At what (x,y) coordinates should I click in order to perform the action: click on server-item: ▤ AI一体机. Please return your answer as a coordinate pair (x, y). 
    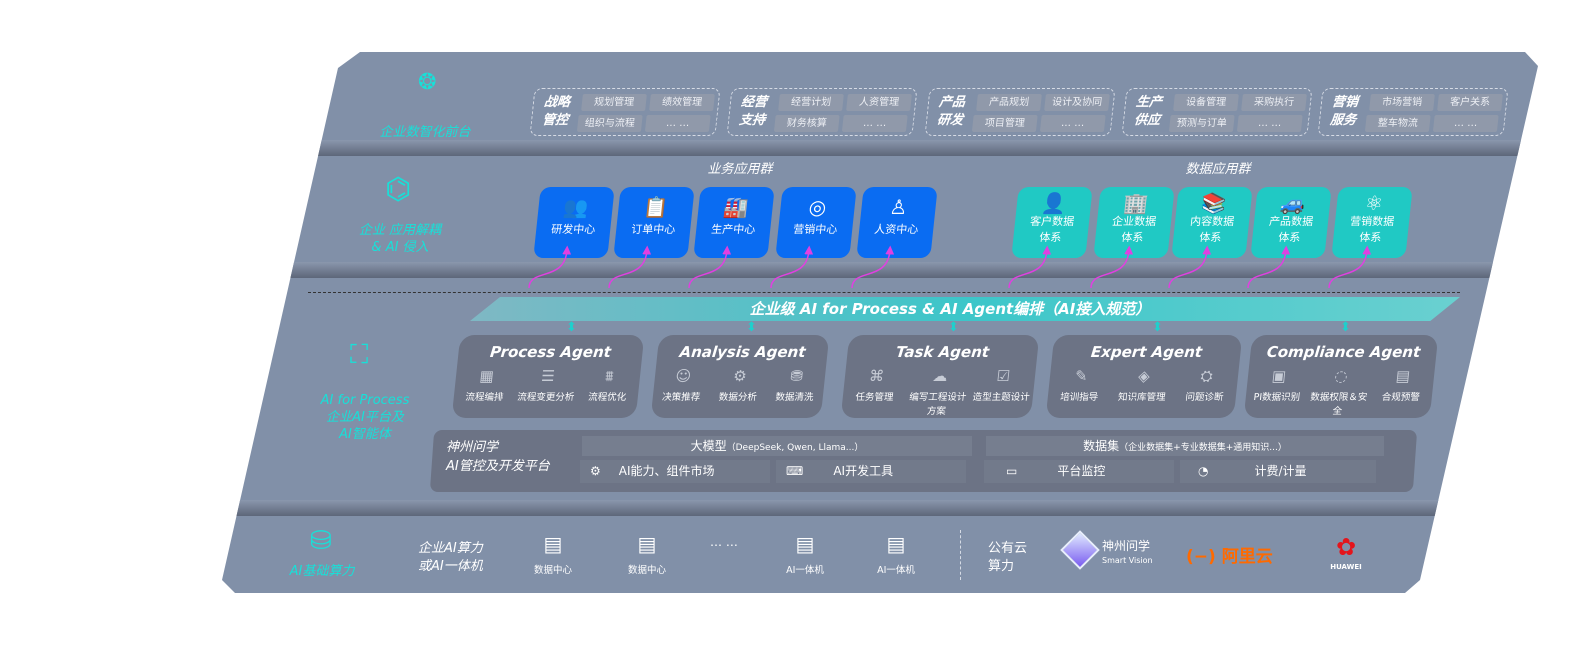
    Looking at the image, I should click on (805, 554).